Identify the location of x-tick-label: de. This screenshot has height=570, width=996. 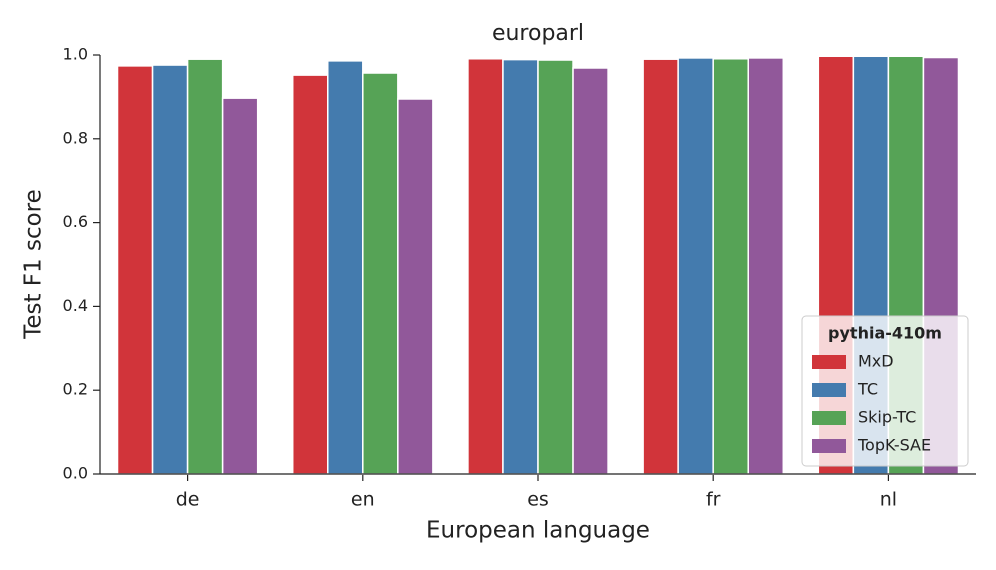
(188, 500).